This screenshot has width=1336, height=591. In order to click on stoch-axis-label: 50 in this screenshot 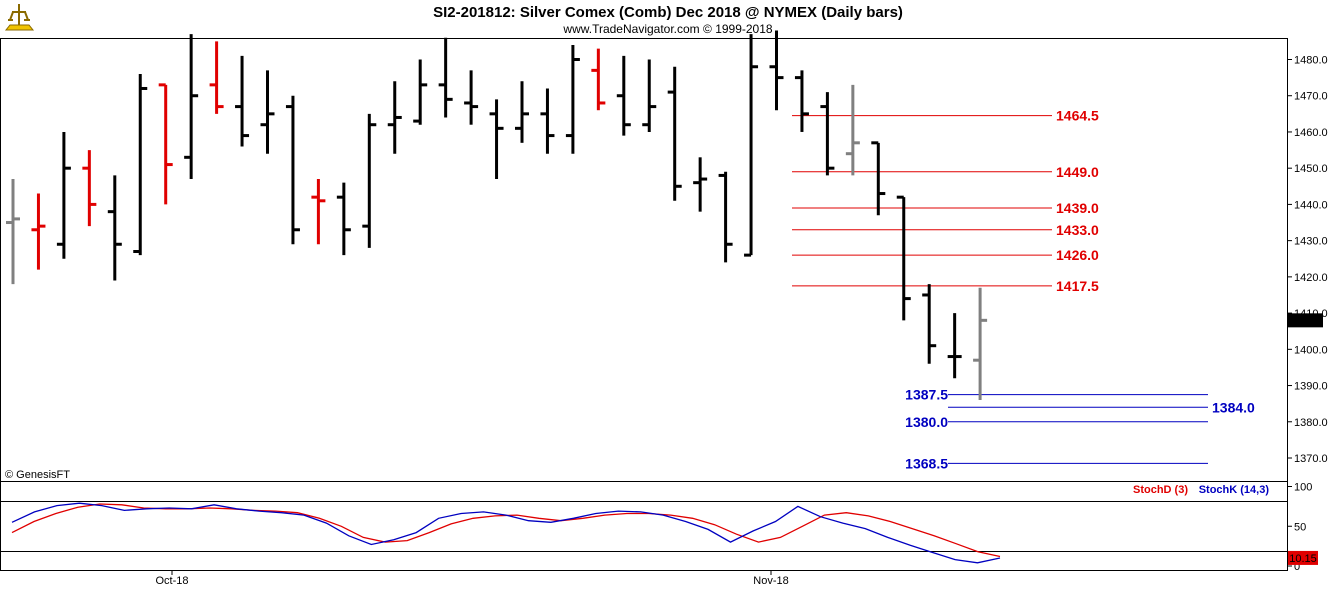, I will do `click(1300, 527)`.